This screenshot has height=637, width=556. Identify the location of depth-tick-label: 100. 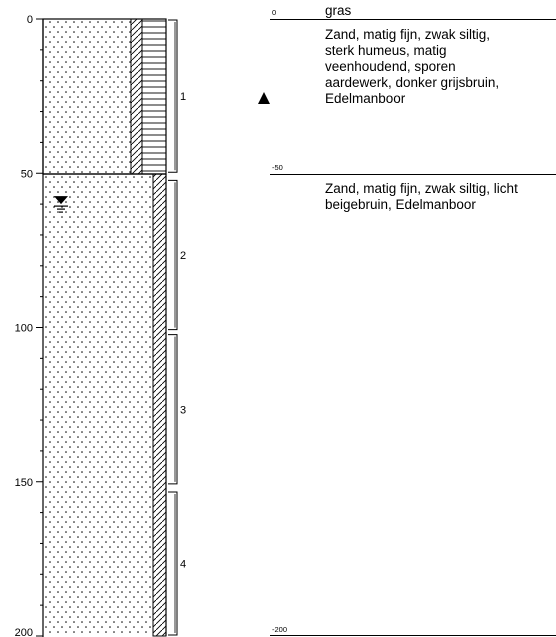
(24, 329).